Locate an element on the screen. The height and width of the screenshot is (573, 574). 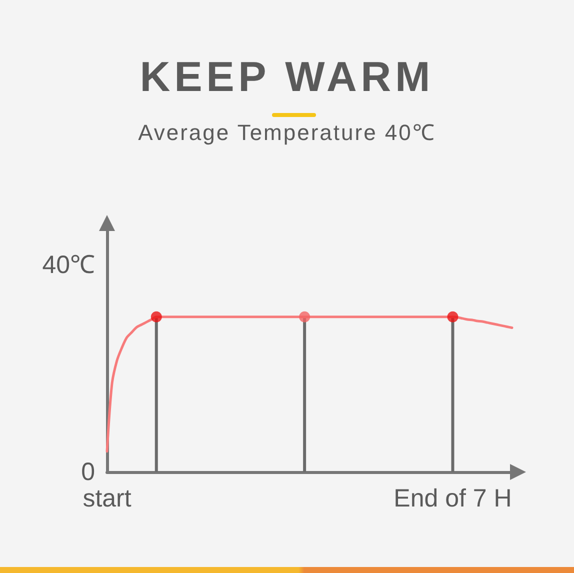
x-tick-label: start is located at coordinates (107, 498).